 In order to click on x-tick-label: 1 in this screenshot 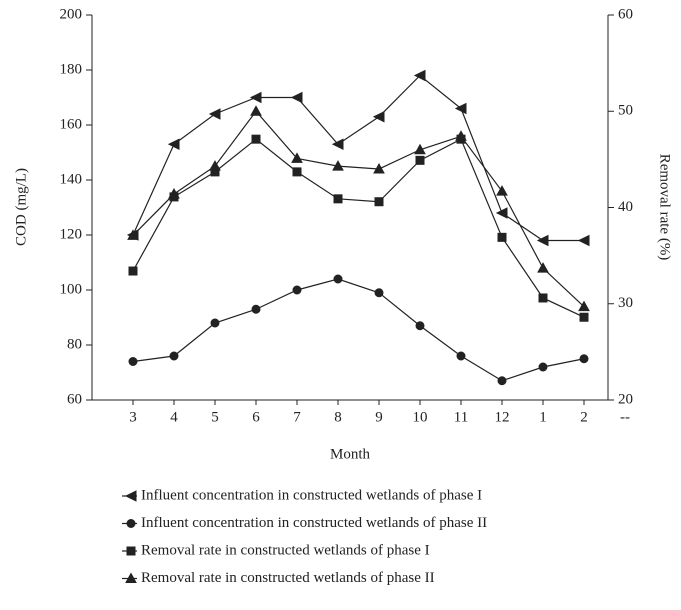, I will do `click(543, 417)`.